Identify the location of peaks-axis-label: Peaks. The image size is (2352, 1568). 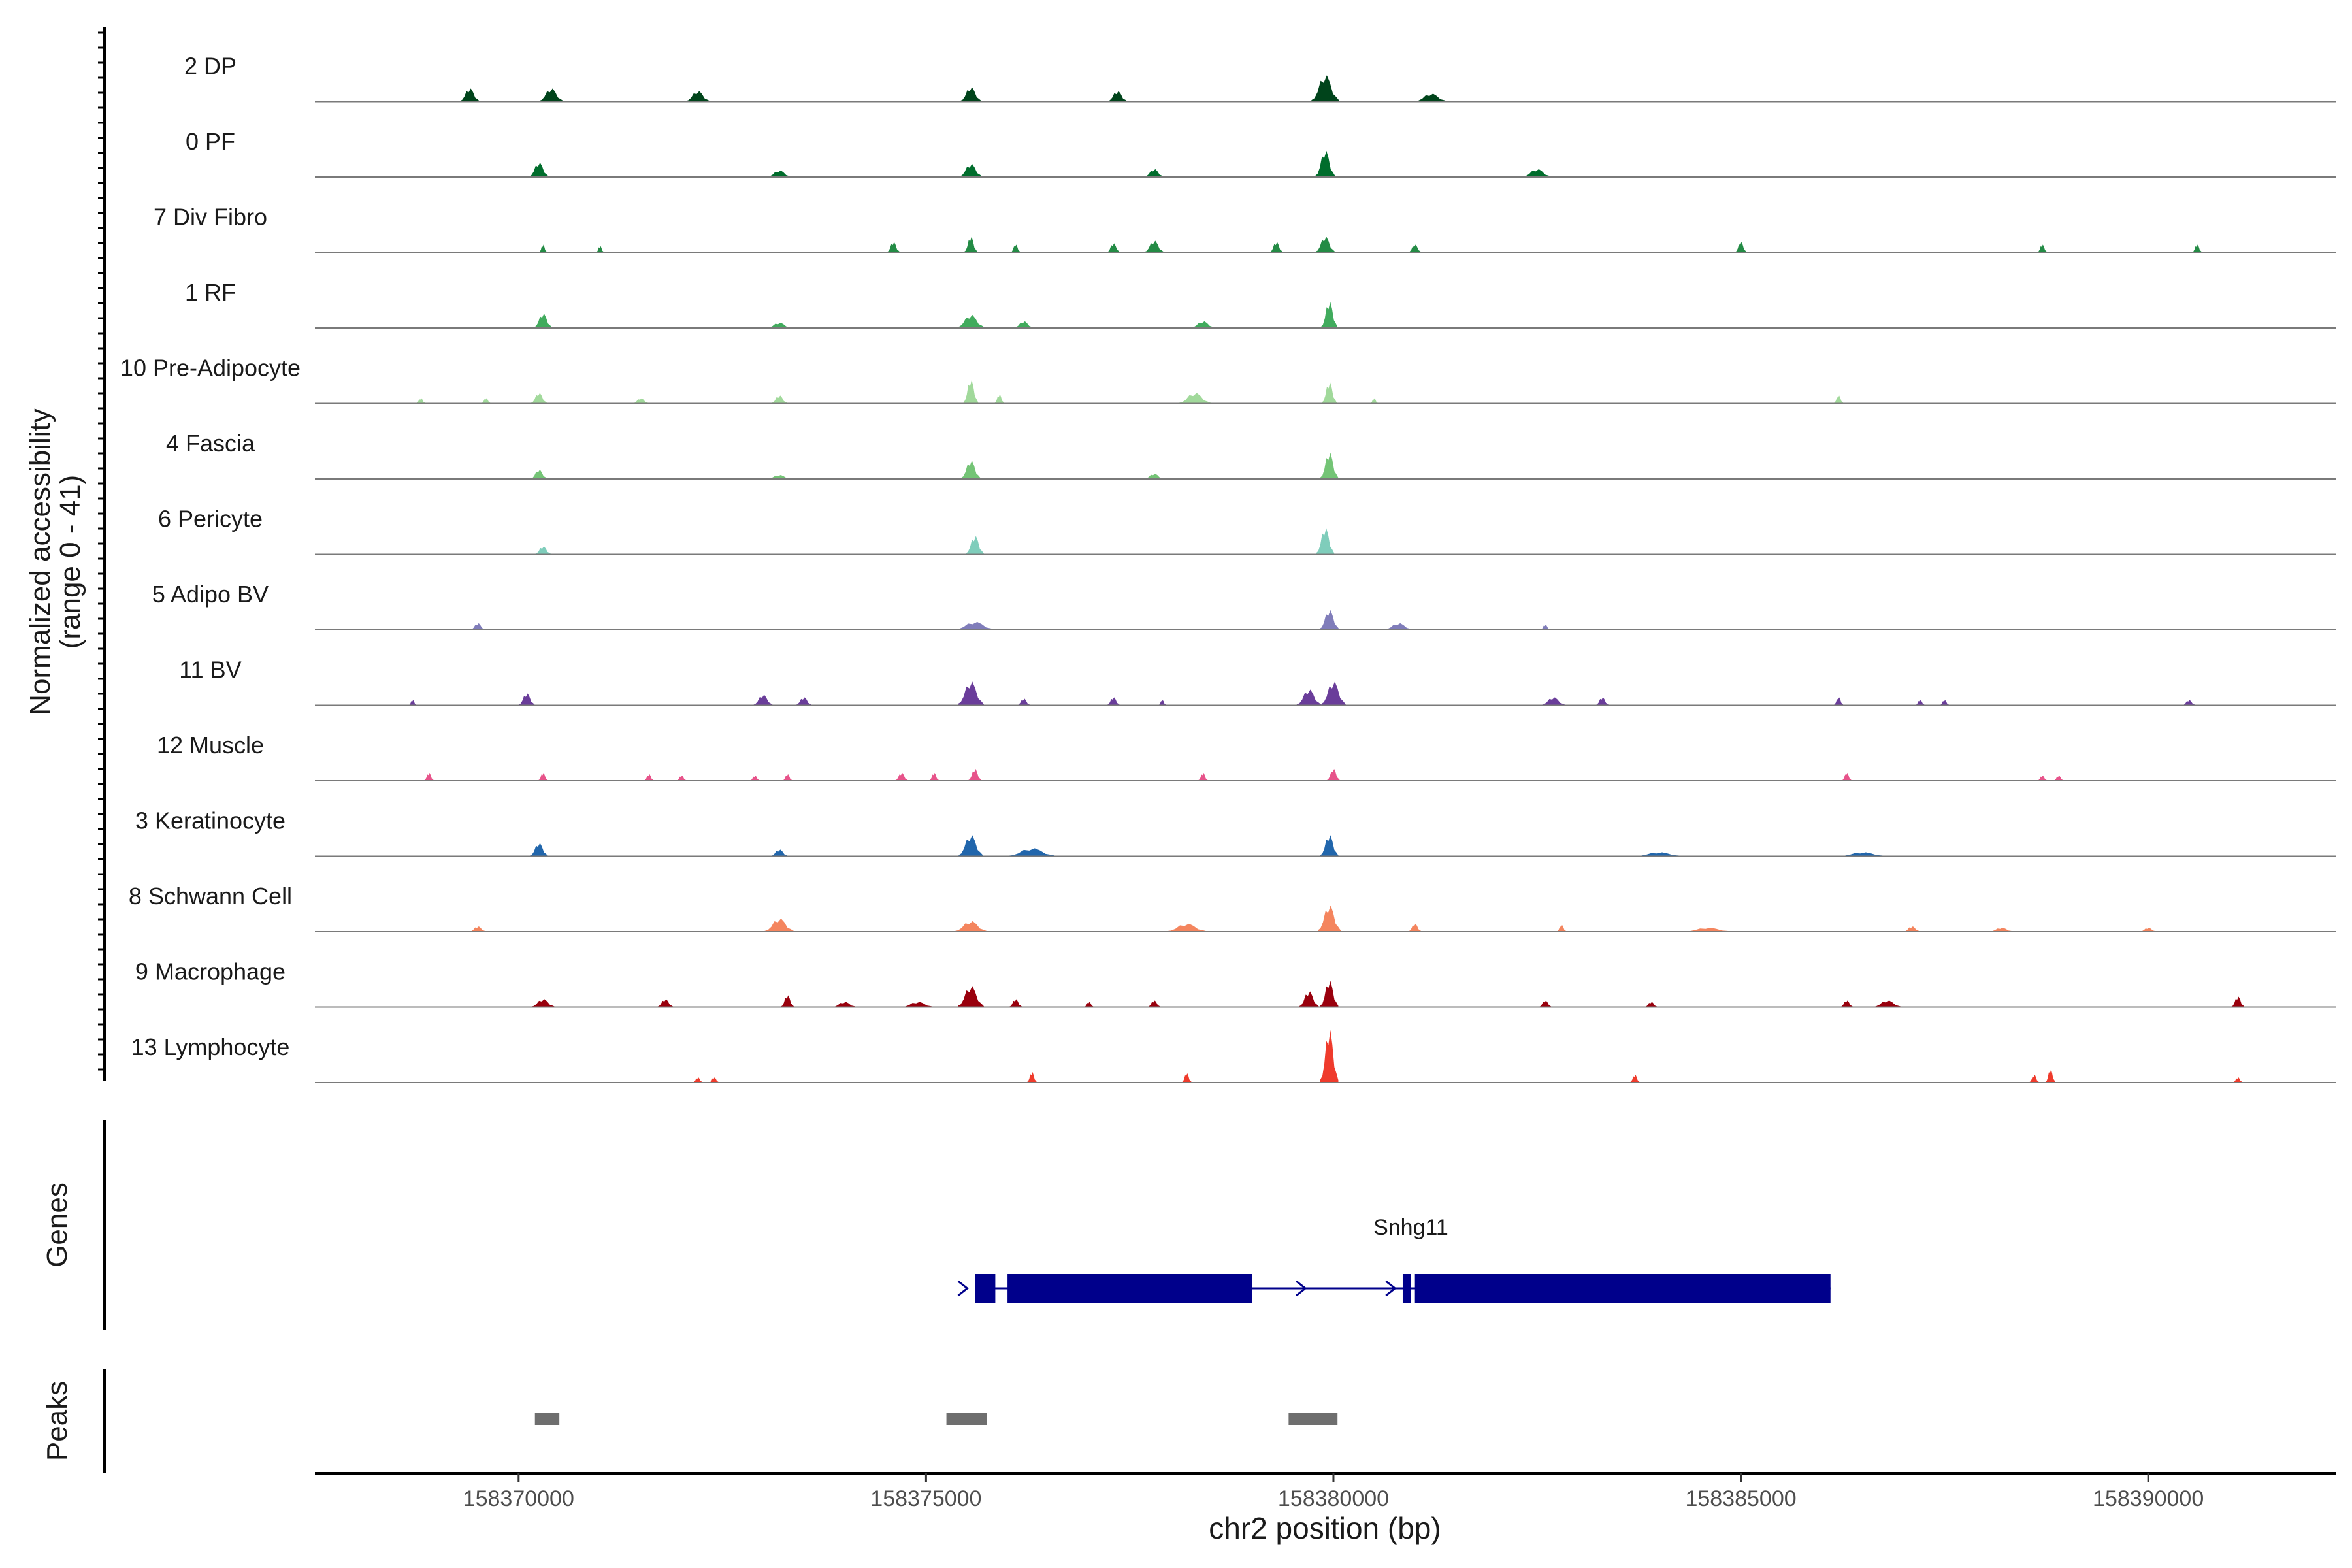
(57, 1421).